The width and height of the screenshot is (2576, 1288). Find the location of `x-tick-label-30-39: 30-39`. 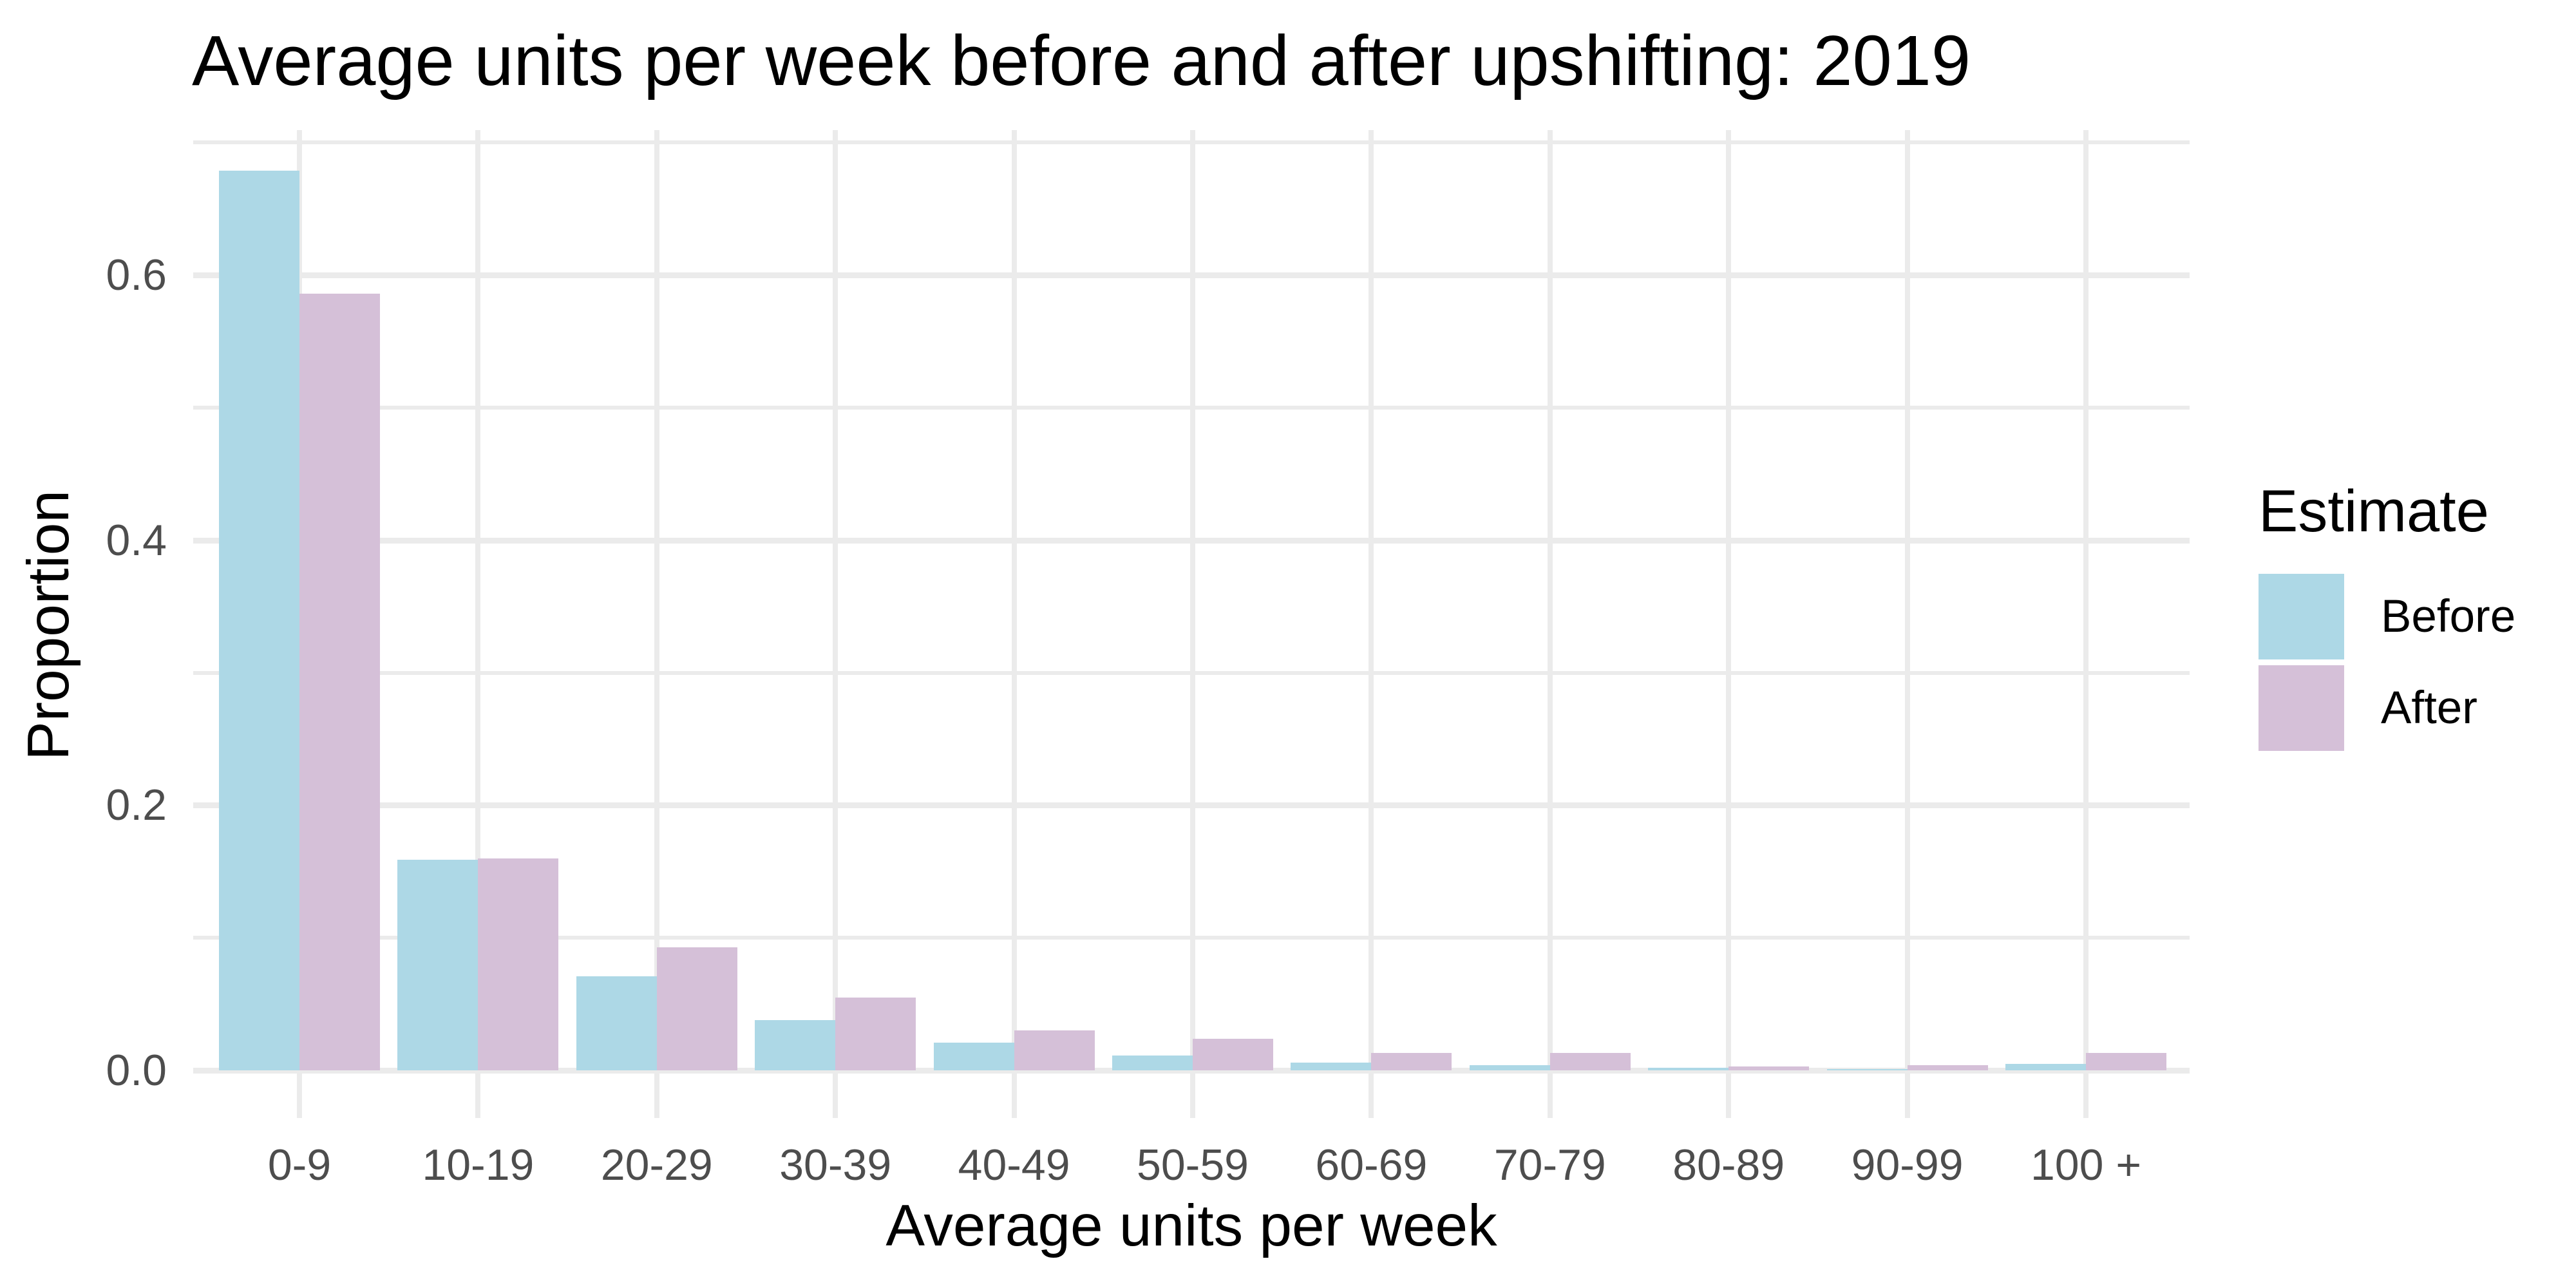

x-tick-label-30-39: 30-39 is located at coordinates (836, 1165).